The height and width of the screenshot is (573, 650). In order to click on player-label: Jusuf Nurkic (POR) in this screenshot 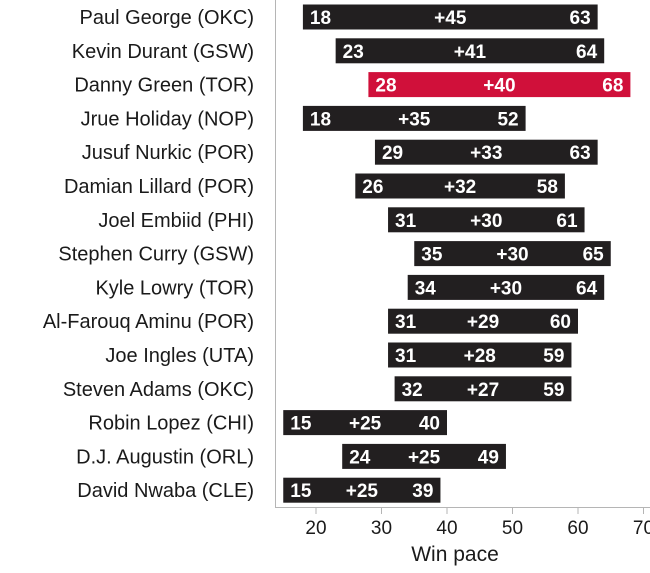, I will do `click(168, 153)`.